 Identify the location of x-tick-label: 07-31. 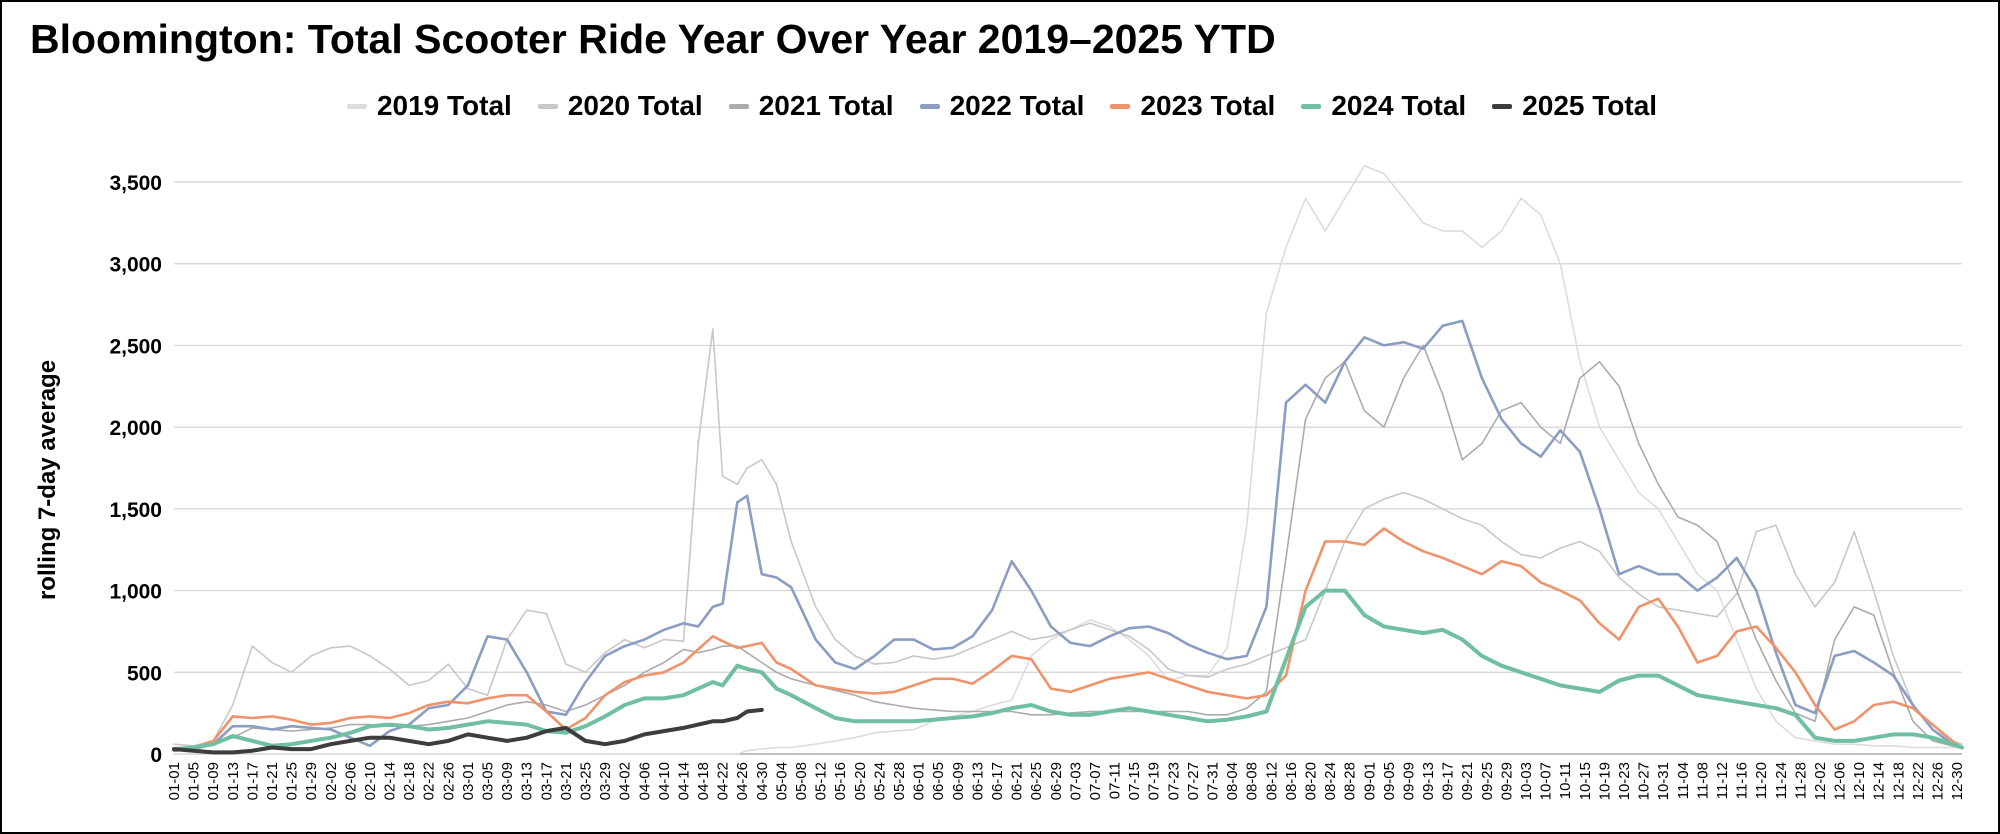
(1213, 781).